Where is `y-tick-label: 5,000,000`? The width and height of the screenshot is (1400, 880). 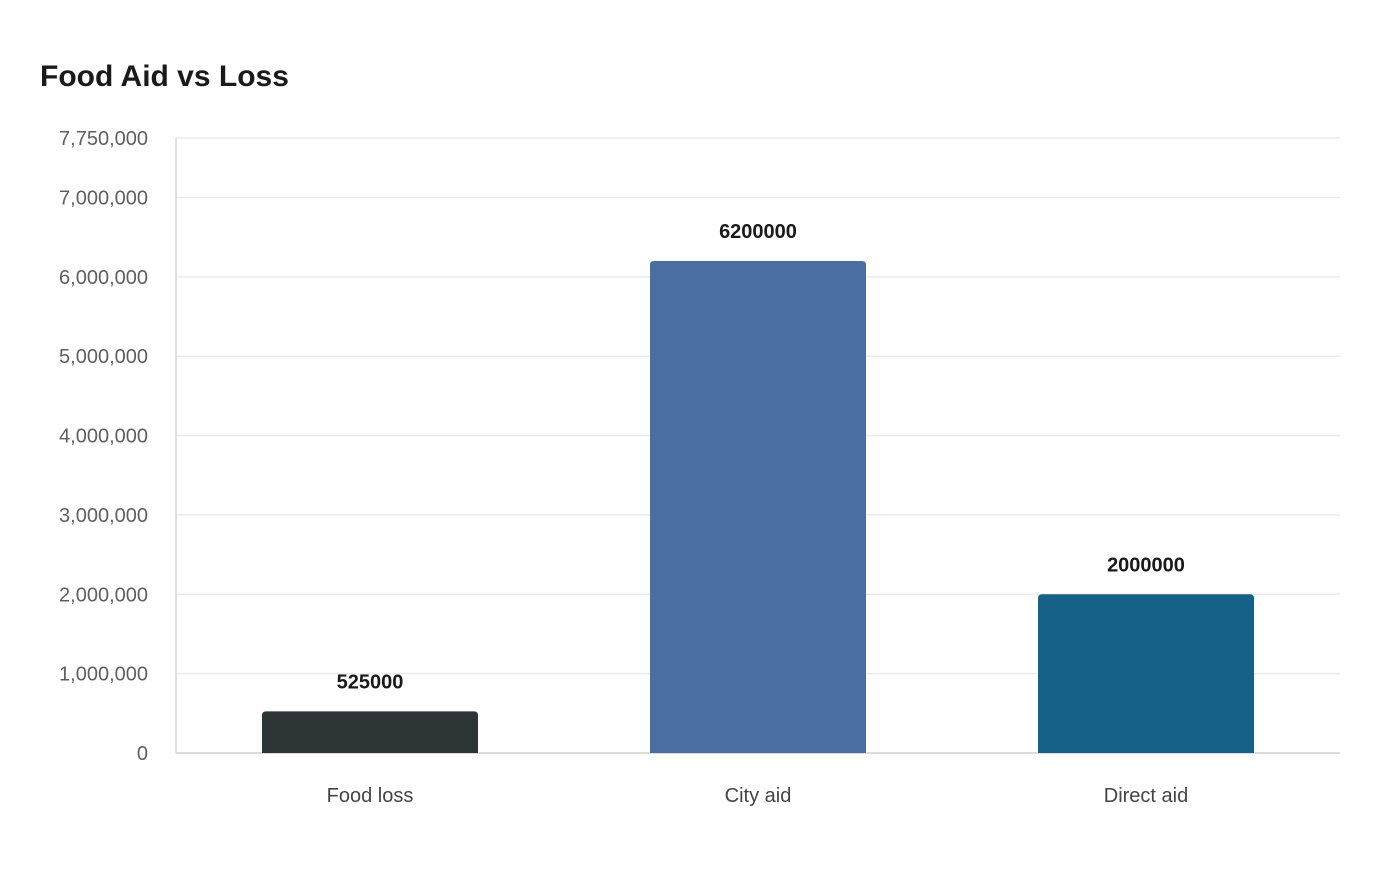 y-tick-label: 5,000,000 is located at coordinates (103, 357).